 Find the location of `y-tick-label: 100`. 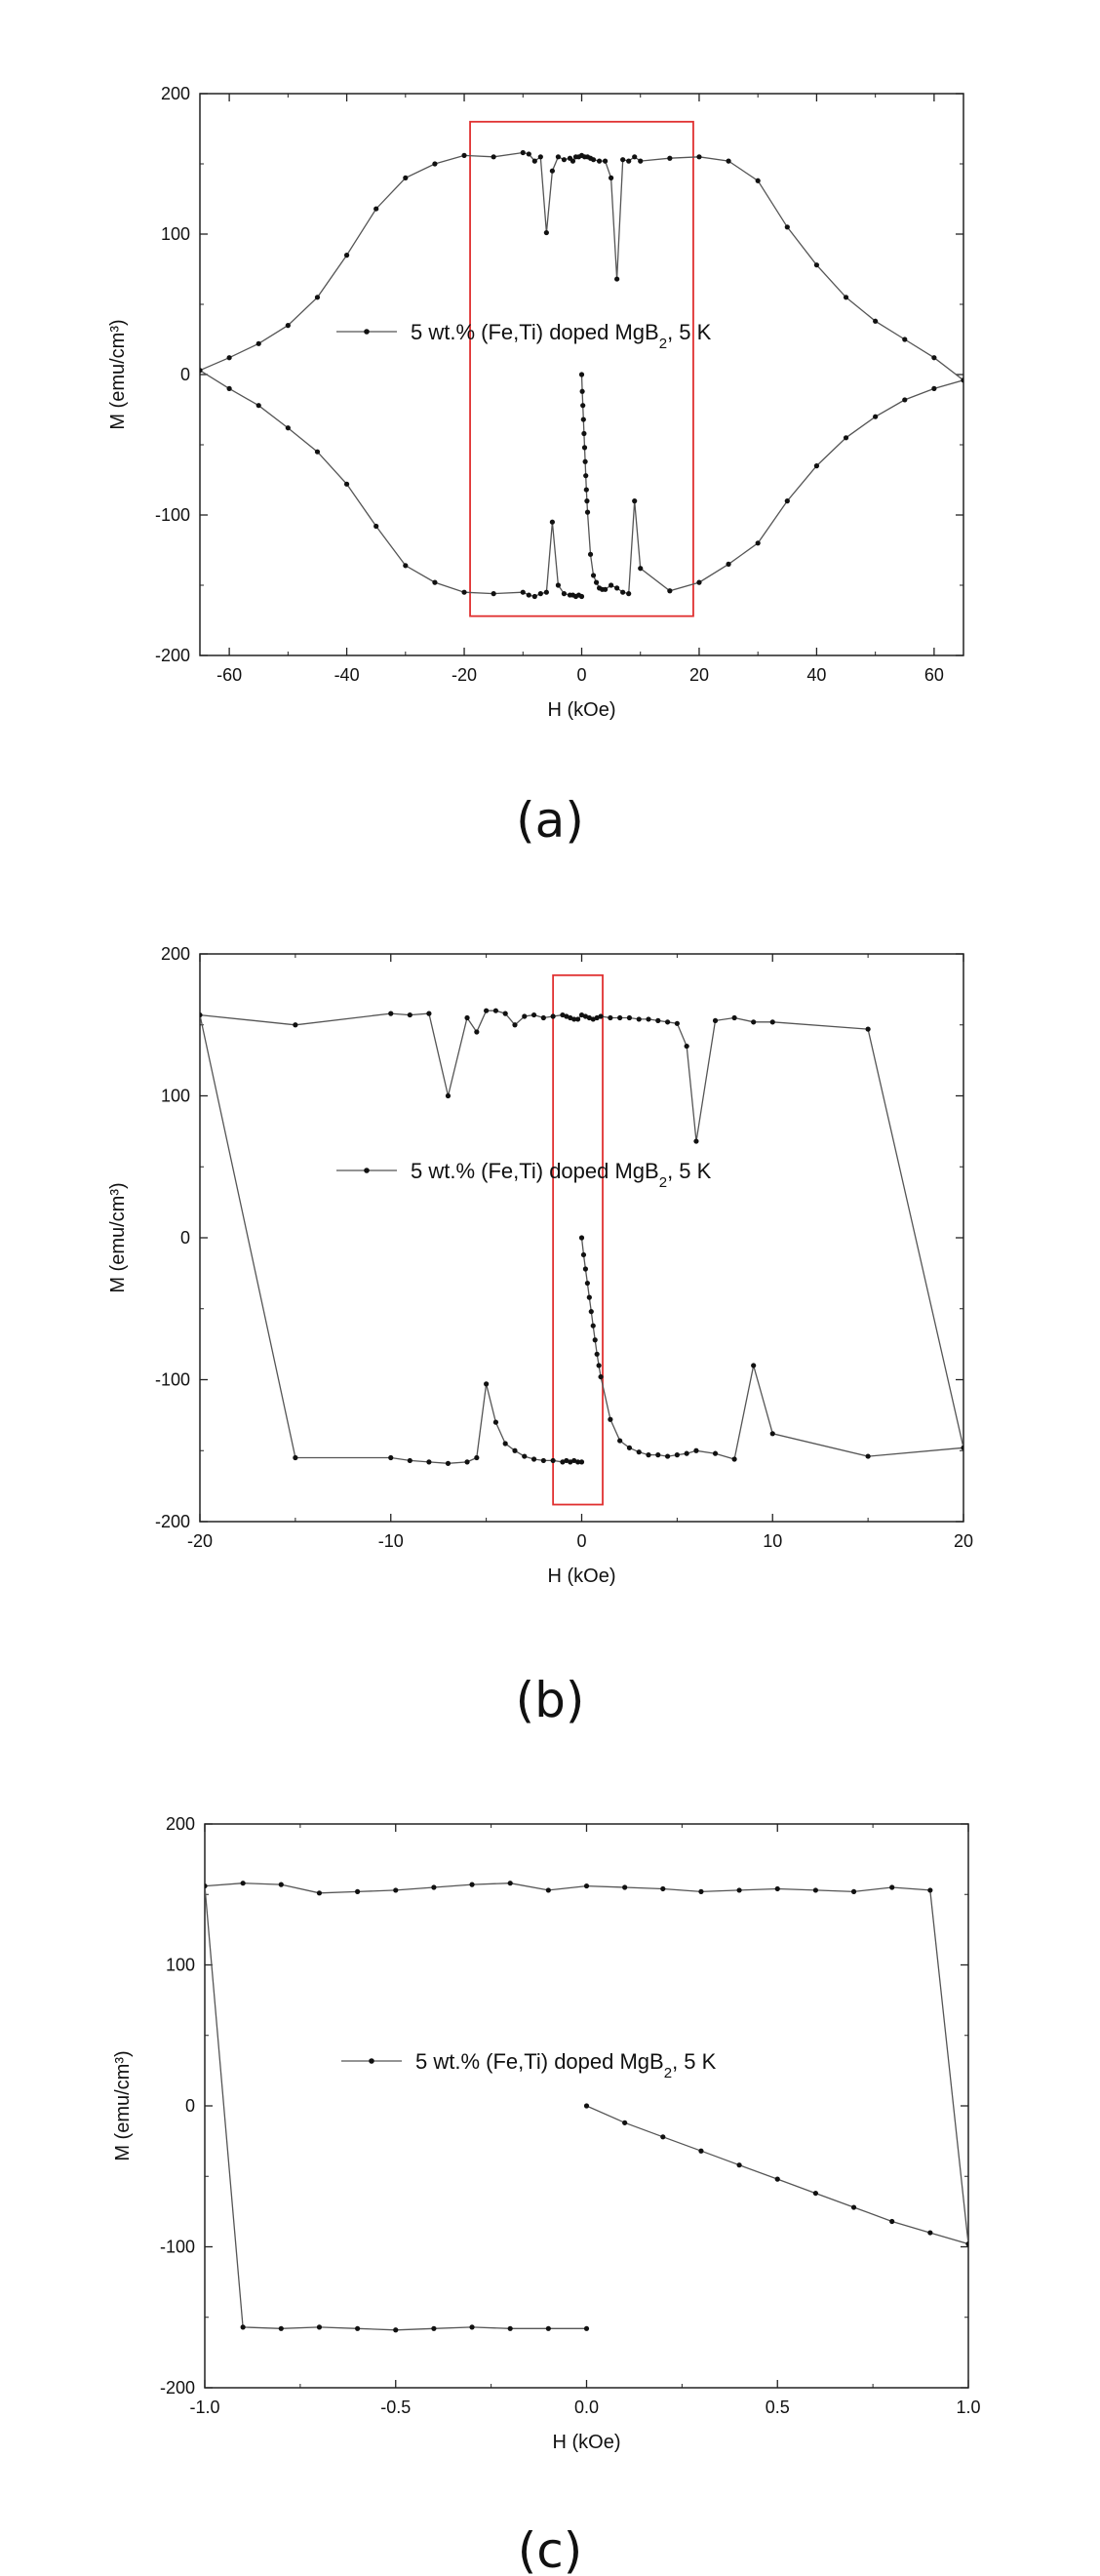

y-tick-label: 100 is located at coordinates (175, 234).